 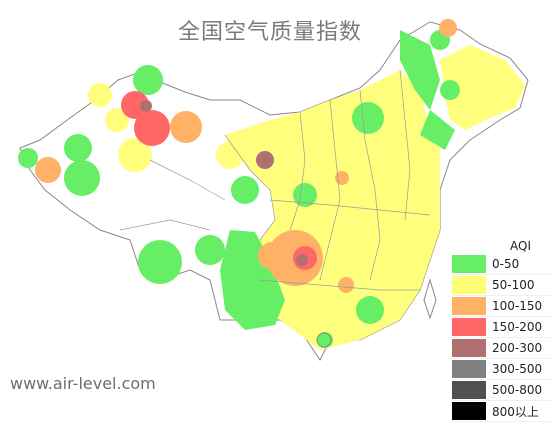 I want to click on legend-item: 500-800, so click(x=502, y=390).